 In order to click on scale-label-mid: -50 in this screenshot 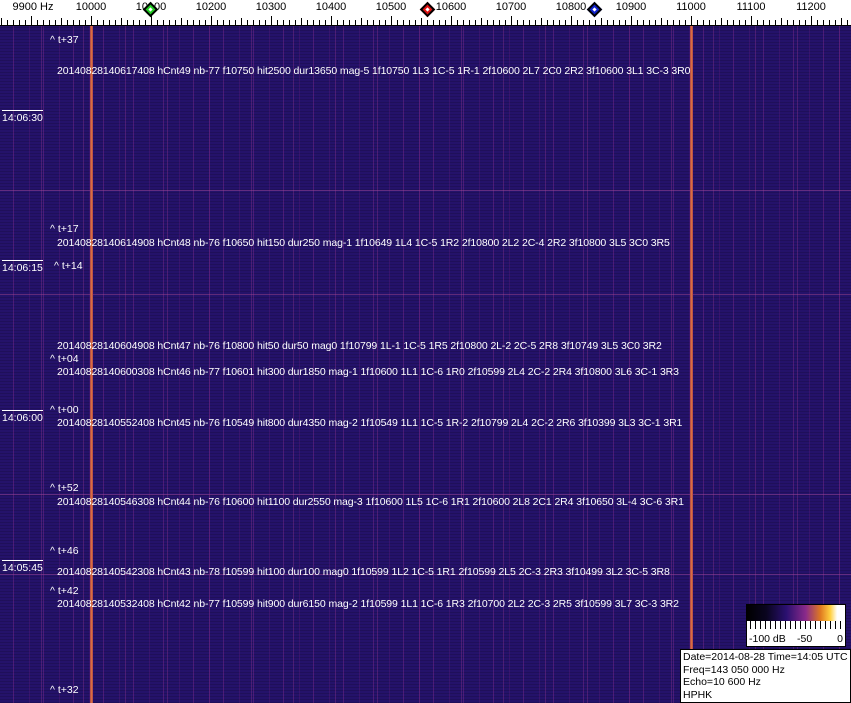, I will do `click(805, 639)`.